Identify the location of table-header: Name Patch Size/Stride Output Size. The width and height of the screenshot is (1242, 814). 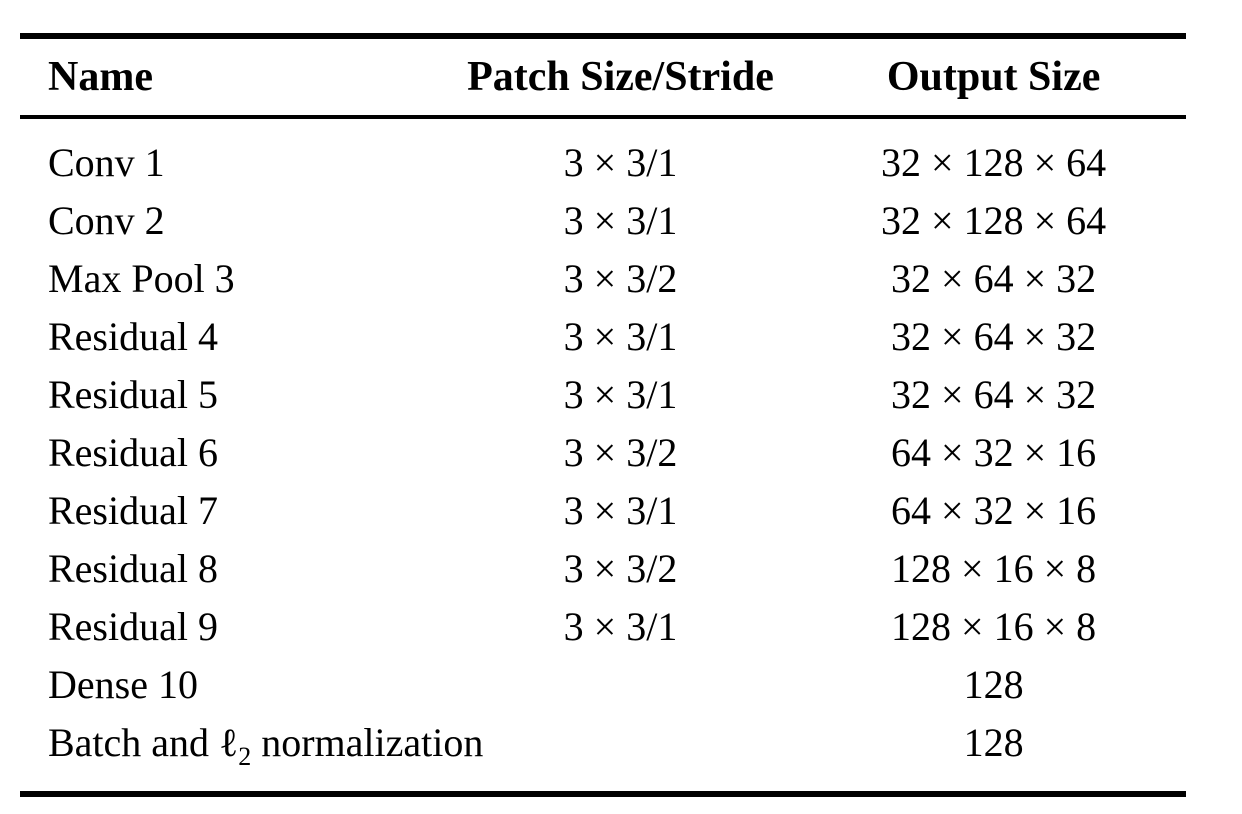
(603, 79).